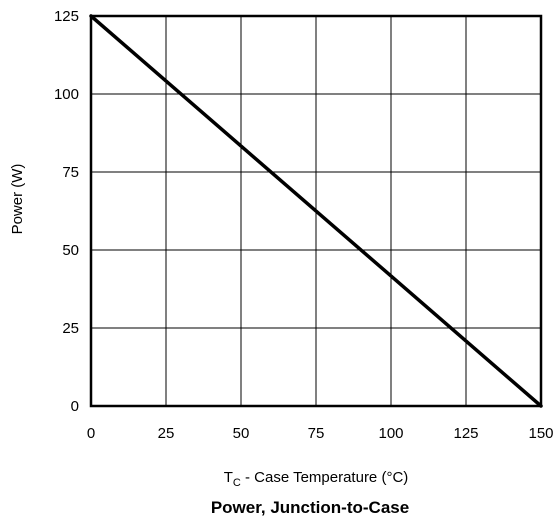  What do you see at coordinates (66, 16) in the screenshot?
I see `y-tick-label: 125` at bounding box center [66, 16].